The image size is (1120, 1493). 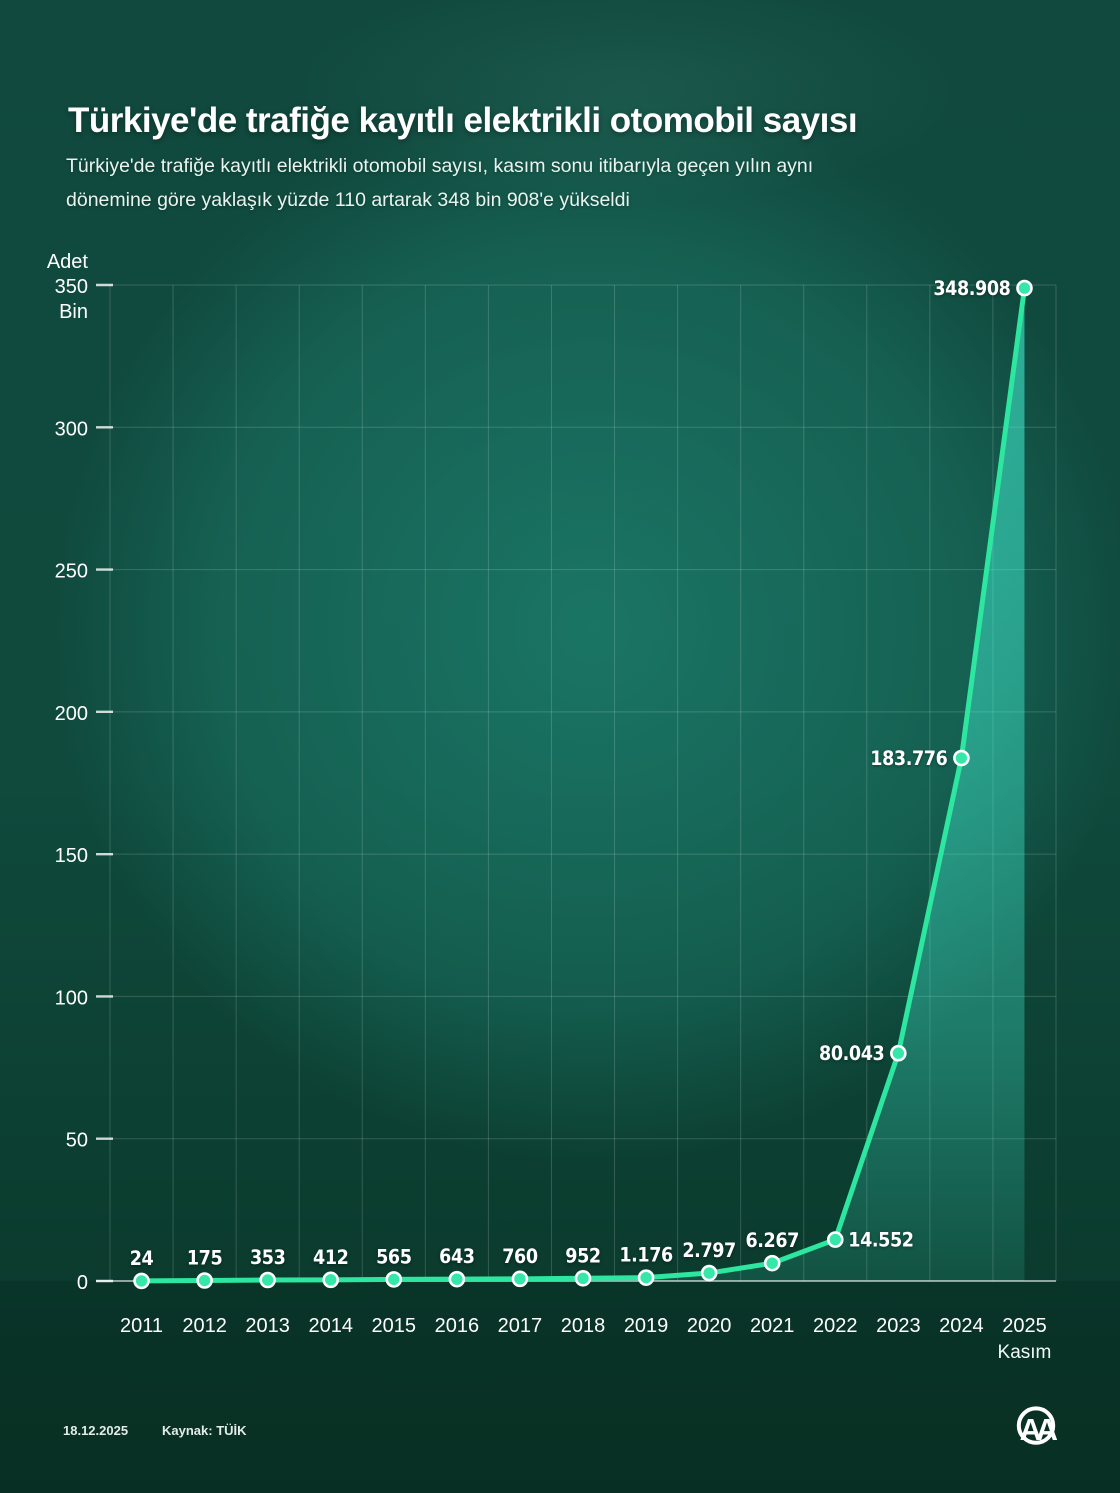 I want to click on x-tick-label: 2012, so click(x=204, y=1326).